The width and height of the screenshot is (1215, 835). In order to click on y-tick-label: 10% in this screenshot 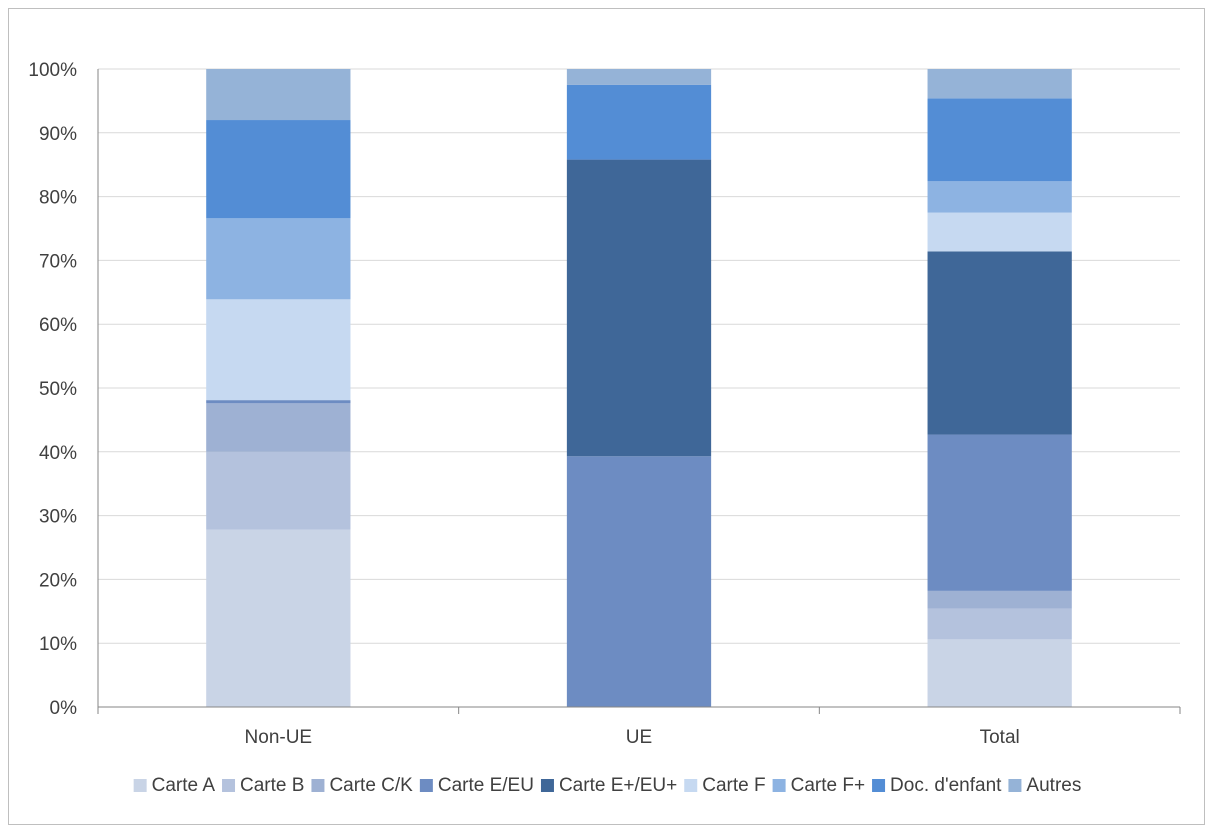, I will do `click(58, 644)`.